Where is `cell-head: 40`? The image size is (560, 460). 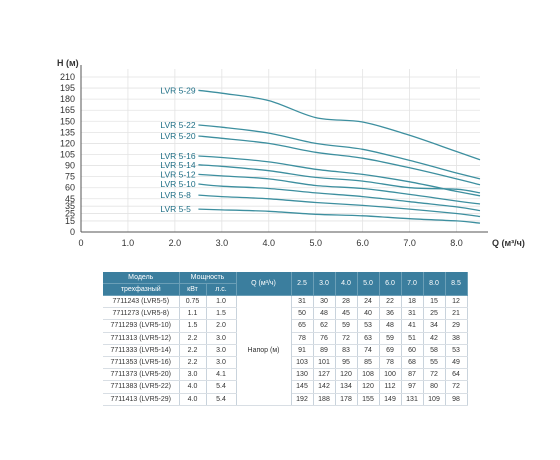 cell-head: 40 is located at coordinates (368, 314).